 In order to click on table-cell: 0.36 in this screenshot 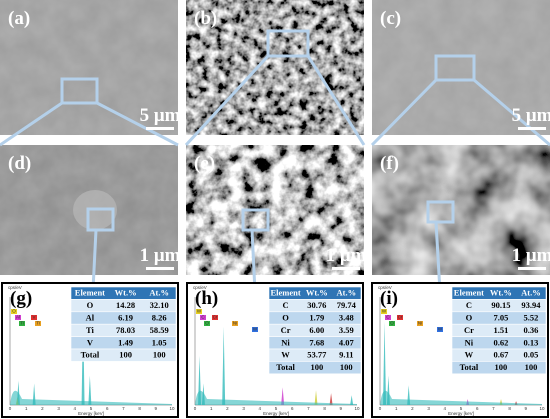, I will do `click(531, 330)`.